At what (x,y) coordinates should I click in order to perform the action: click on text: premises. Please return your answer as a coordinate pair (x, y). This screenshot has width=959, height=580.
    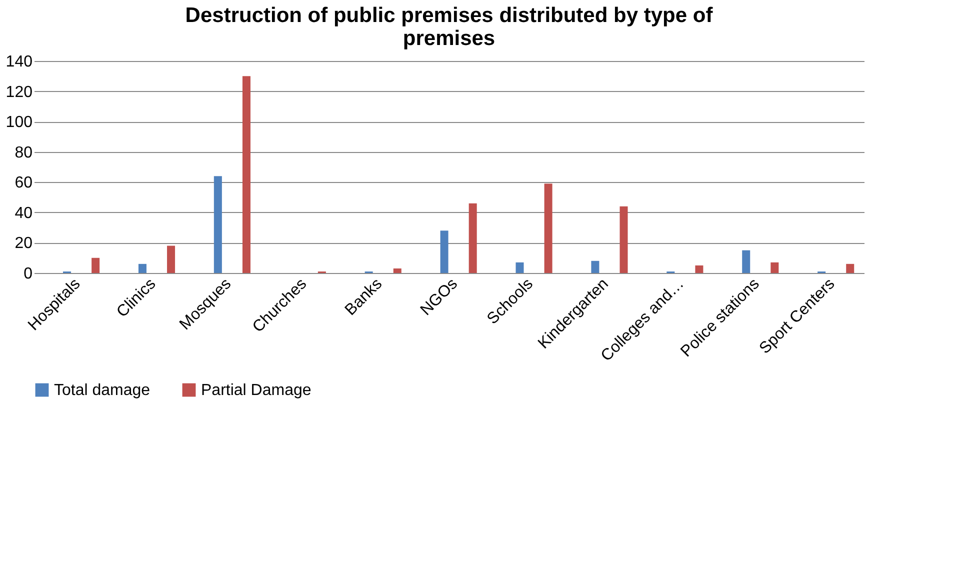
    Looking at the image, I should click on (449, 38).